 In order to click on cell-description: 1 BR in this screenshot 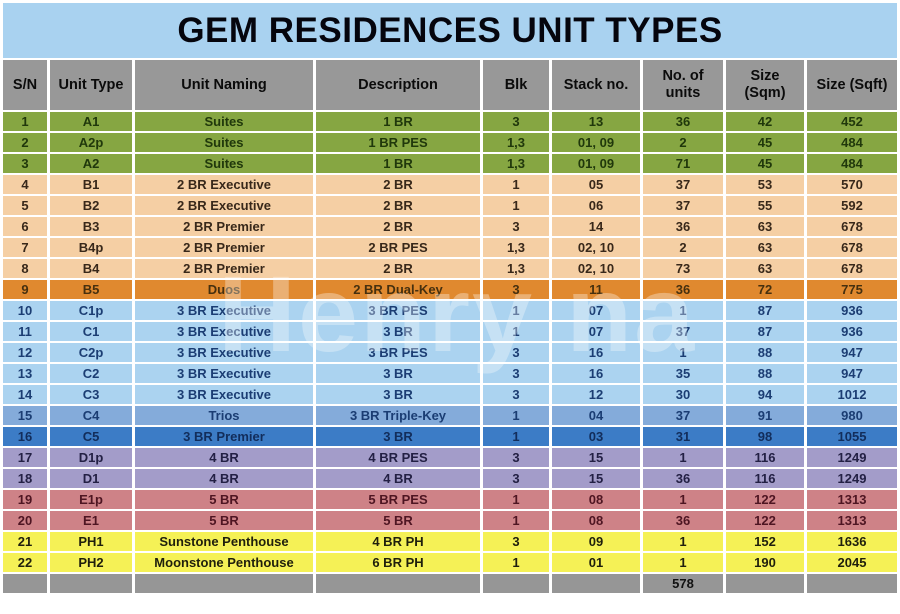, I will do `click(398, 163)`.